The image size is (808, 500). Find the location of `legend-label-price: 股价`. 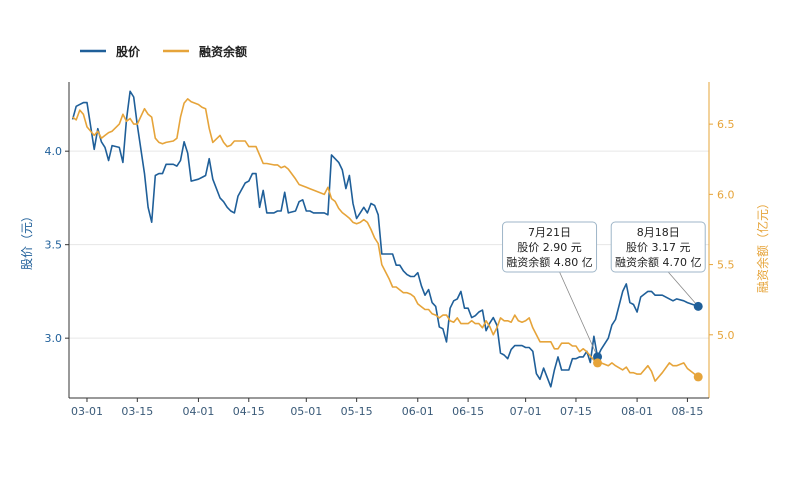

legend-label-price: 股价 is located at coordinates (128, 51).